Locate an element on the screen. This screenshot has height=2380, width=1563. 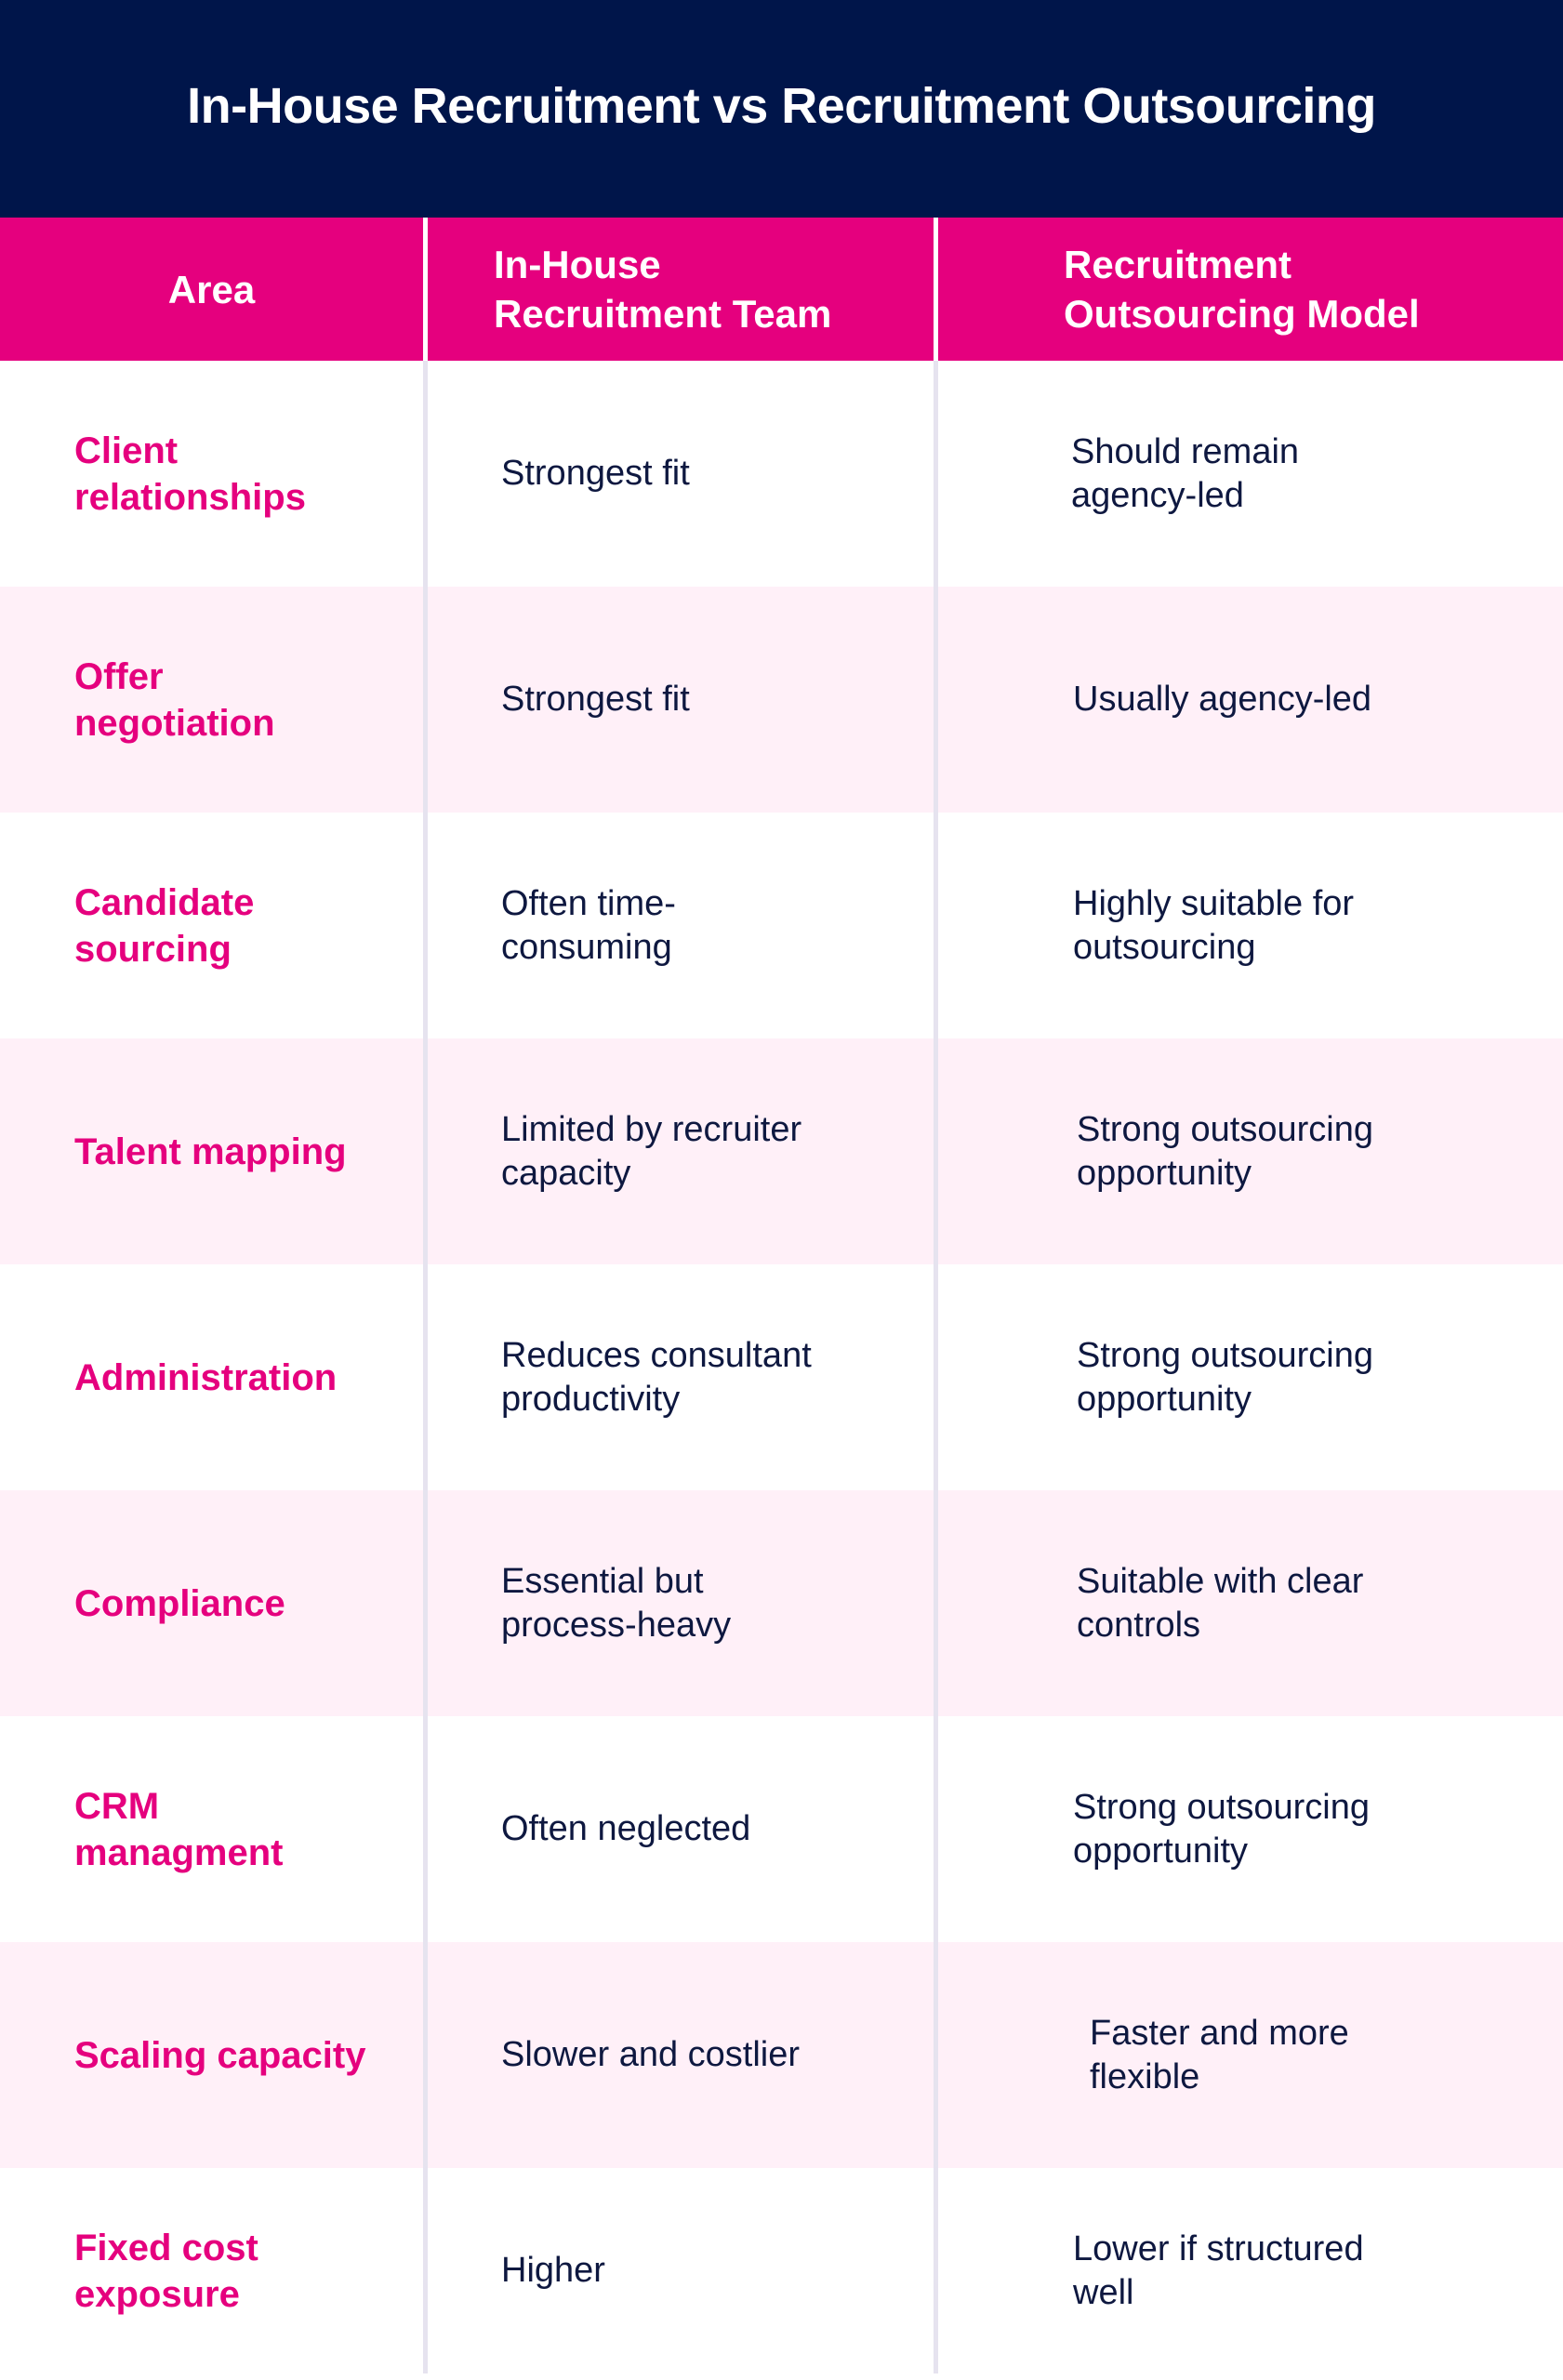
row-inhouse-value: Slower and costlier is located at coordinates (651, 2054).